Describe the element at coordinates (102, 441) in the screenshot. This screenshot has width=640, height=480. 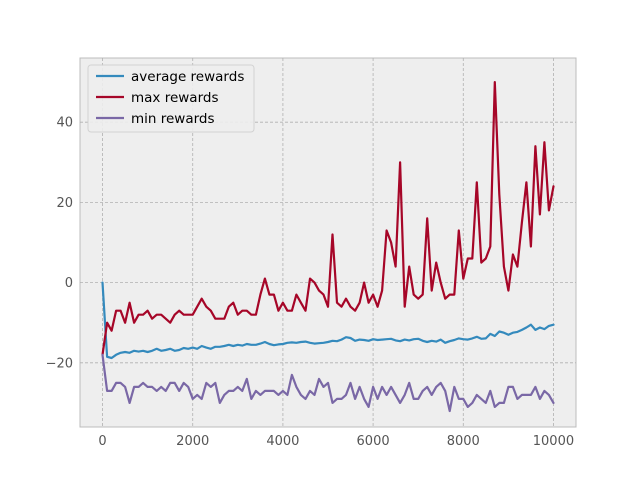
I see `x-tick-label: 0` at that location.